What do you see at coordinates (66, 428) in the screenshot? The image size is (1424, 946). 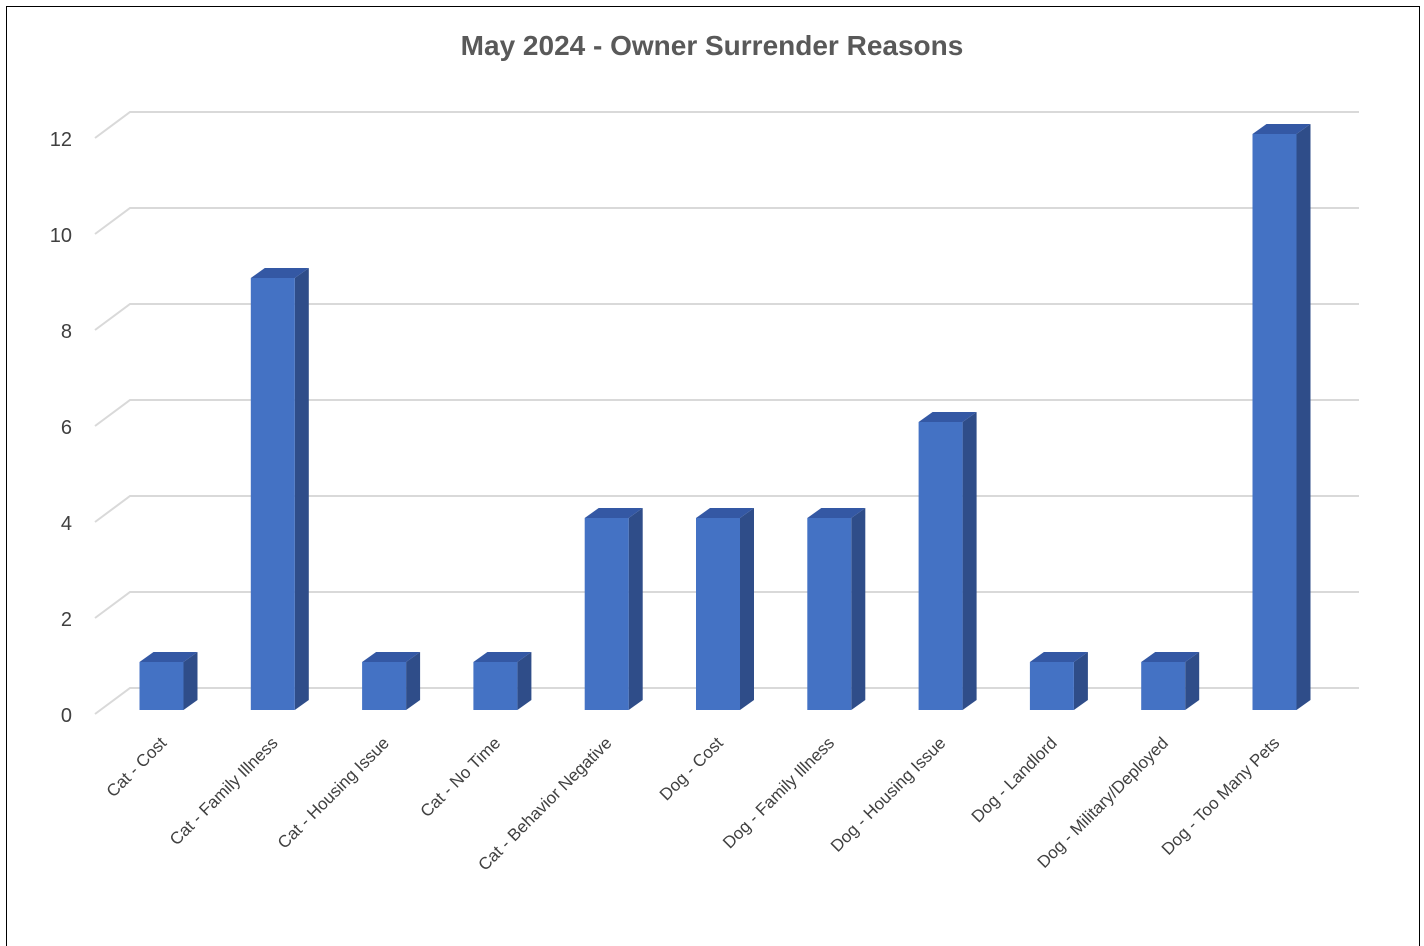 I see `y-tick-label: 6` at bounding box center [66, 428].